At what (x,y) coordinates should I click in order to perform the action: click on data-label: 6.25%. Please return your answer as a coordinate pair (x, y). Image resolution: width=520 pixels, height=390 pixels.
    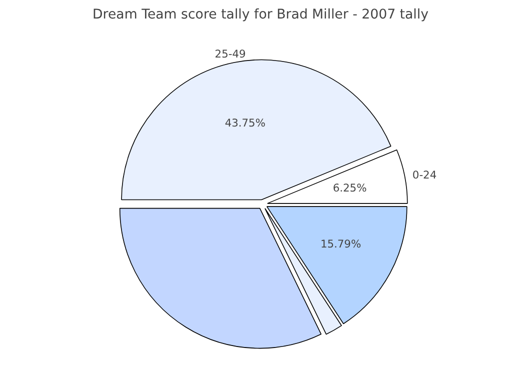
    Looking at the image, I should click on (349, 188).